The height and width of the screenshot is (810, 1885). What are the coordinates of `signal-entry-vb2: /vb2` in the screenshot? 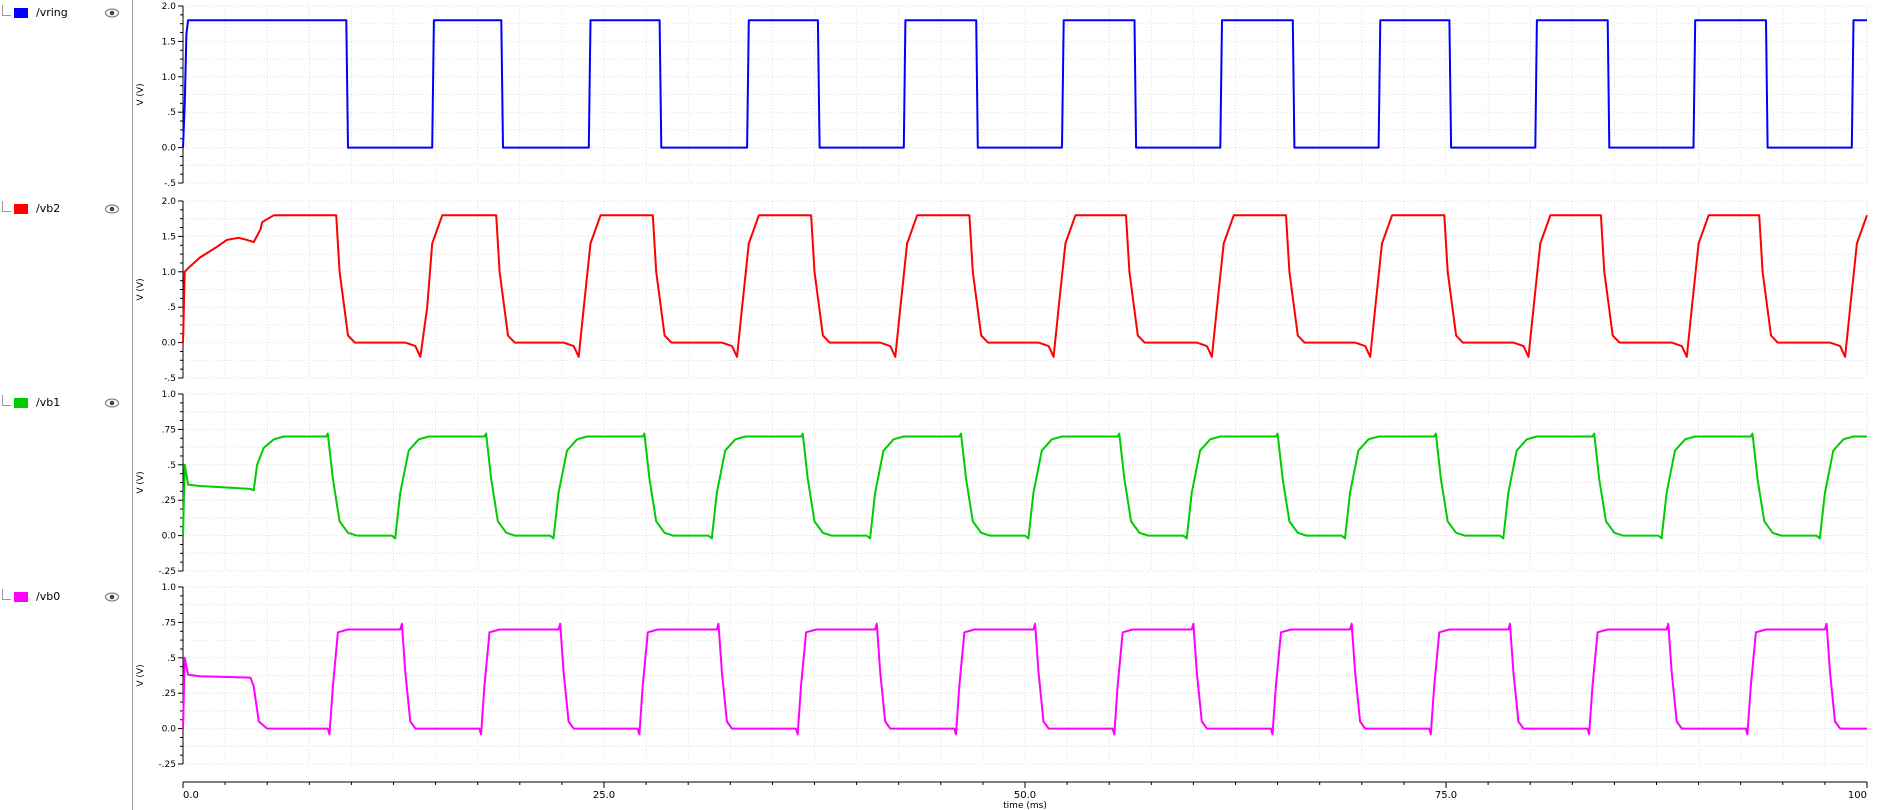 It's located at (65, 211).